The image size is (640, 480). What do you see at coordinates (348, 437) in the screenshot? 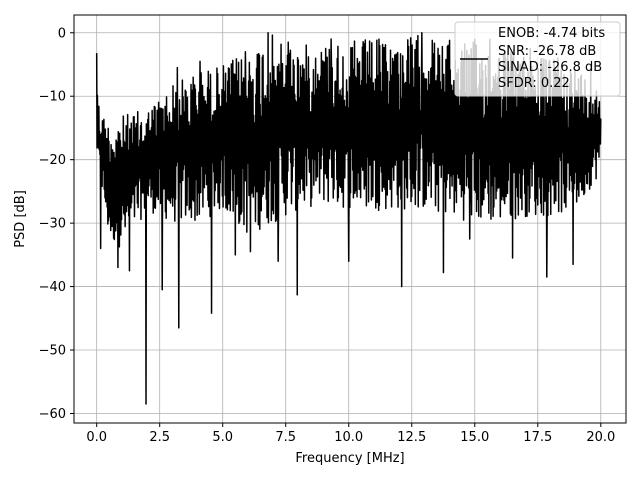
I see `x-tick-label: 10.0` at bounding box center [348, 437].